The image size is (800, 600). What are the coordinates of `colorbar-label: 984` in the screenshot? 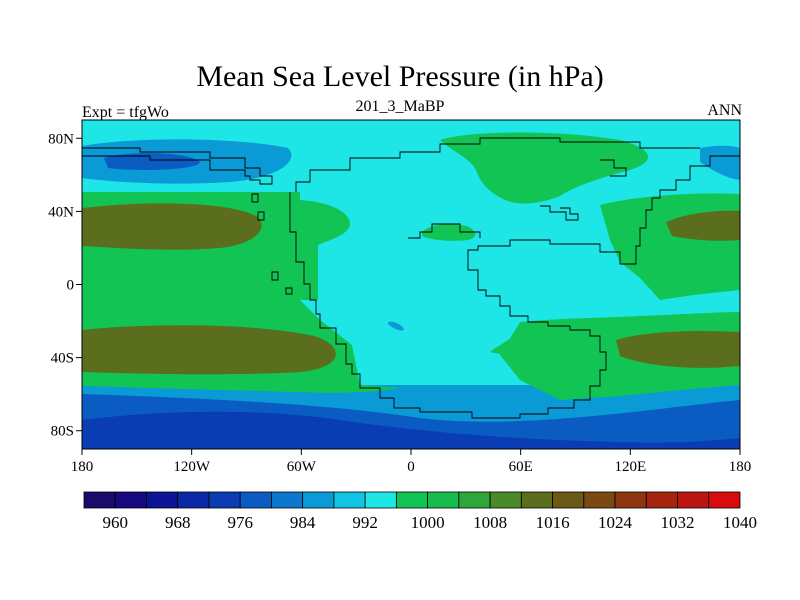 It's located at (303, 522).